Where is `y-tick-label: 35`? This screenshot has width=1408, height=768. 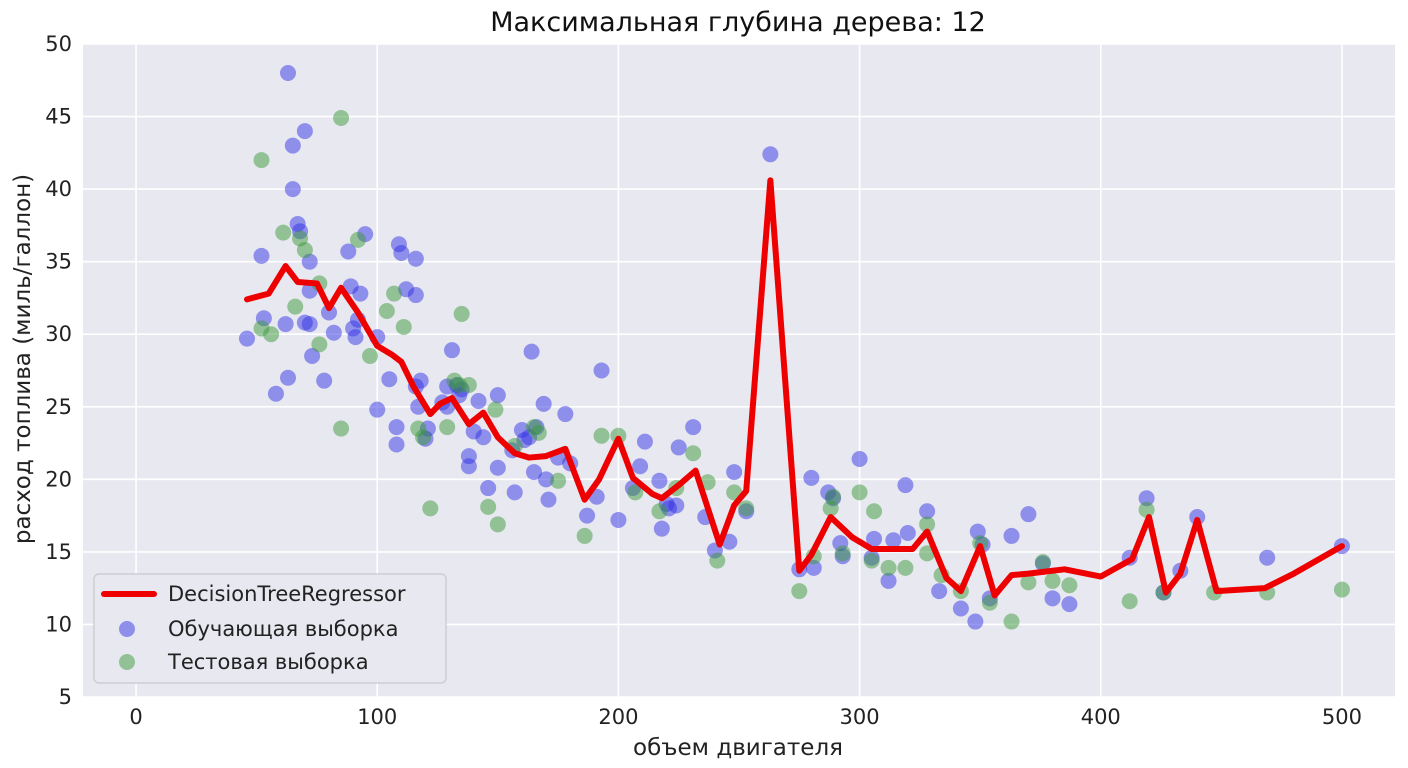 y-tick-label: 35 is located at coordinates (58, 262).